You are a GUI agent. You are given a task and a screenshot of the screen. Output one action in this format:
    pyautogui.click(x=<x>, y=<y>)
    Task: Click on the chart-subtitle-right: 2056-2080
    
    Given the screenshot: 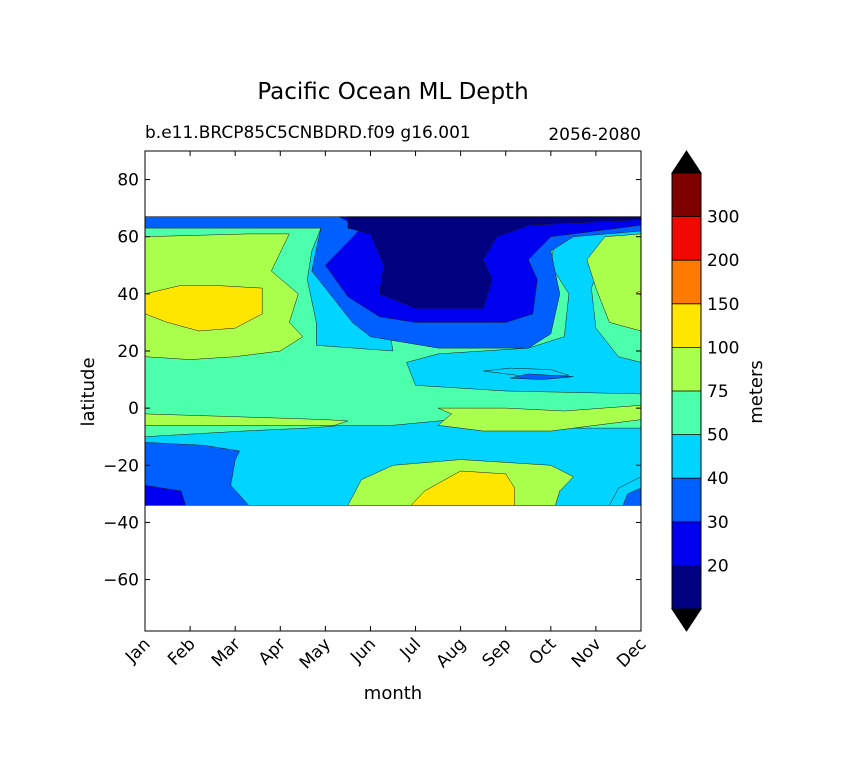 What is the action you would take?
    pyautogui.click(x=594, y=135)
    